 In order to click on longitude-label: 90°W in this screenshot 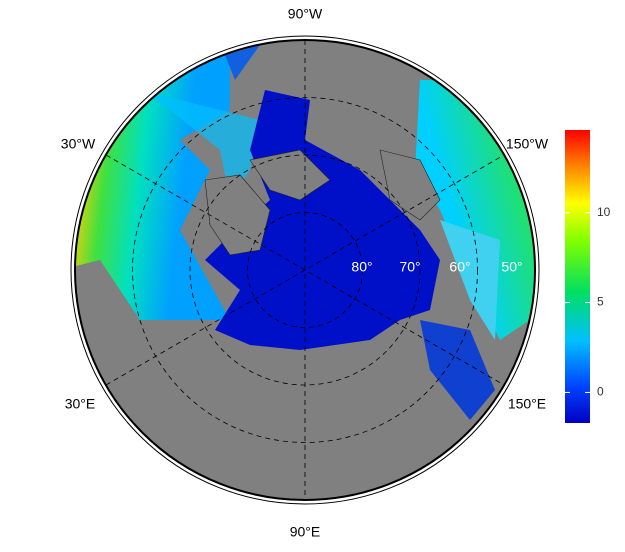, I will do `click(305, 14)`.